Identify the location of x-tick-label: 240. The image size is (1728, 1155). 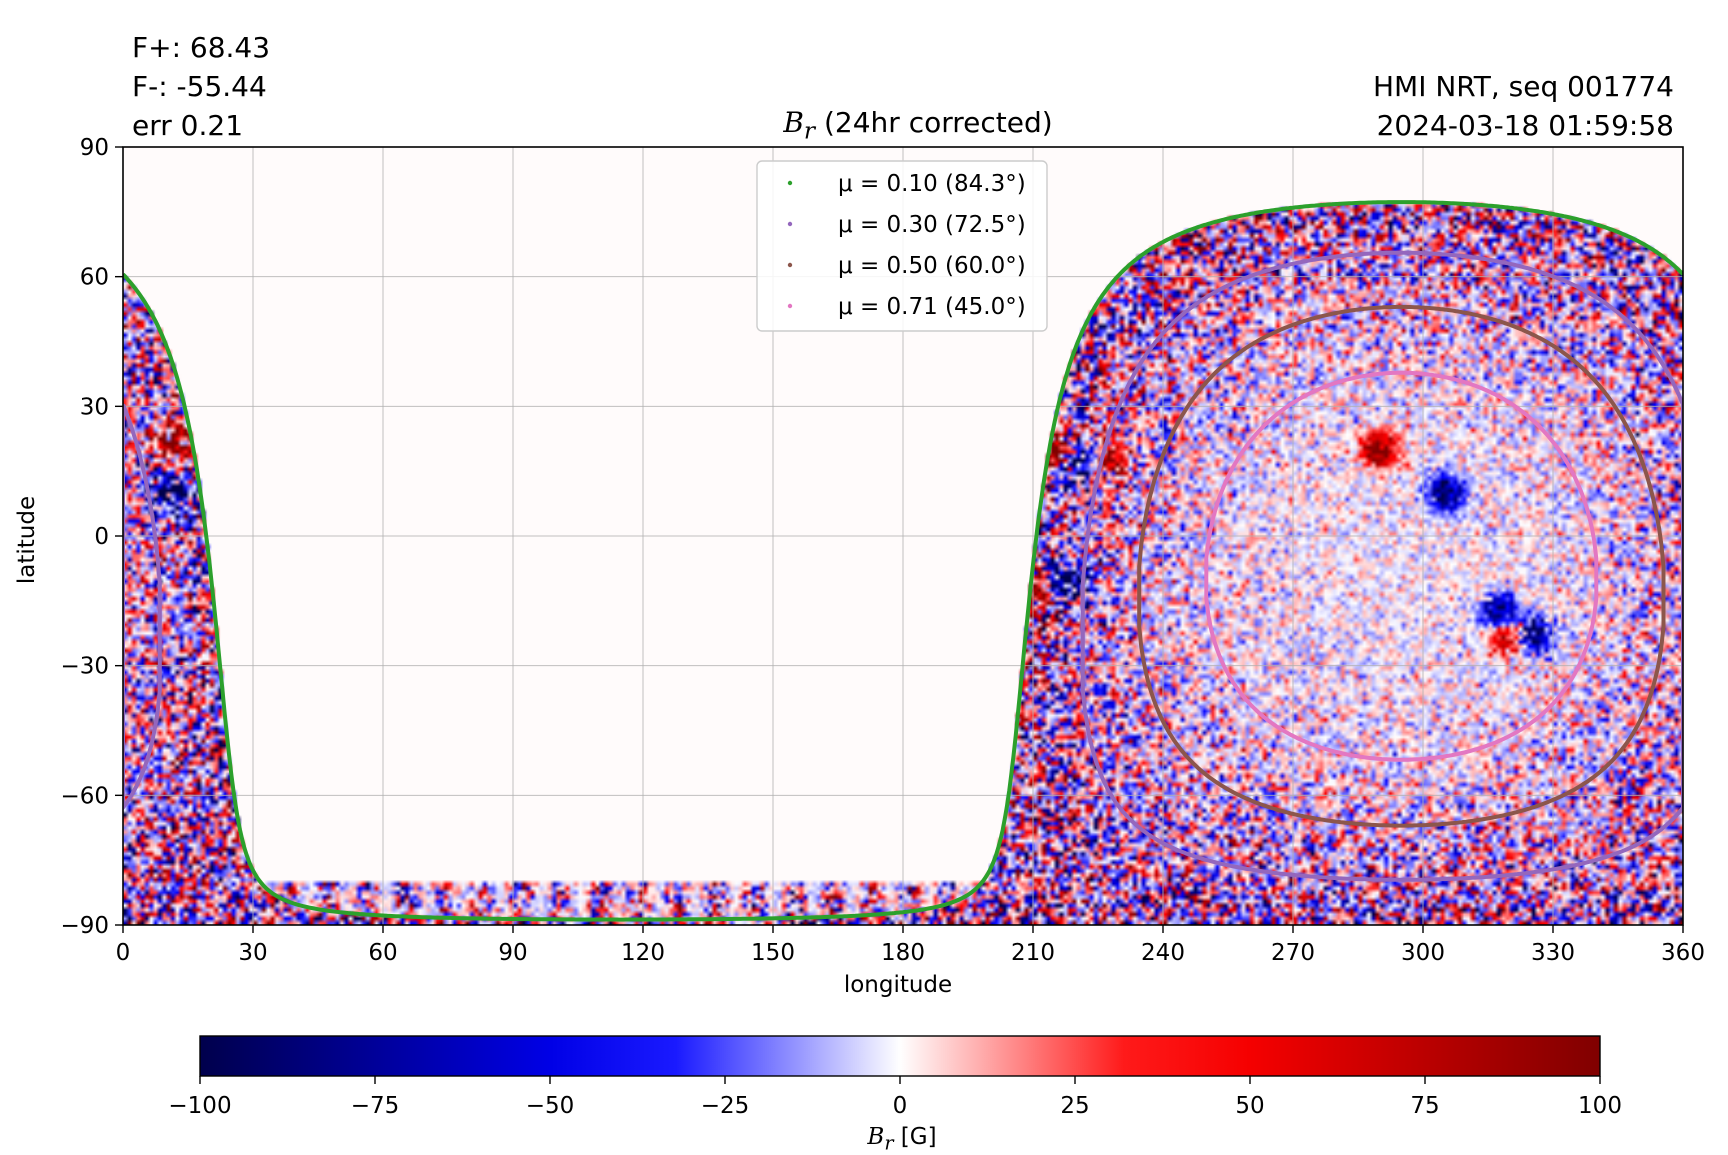
(1163, 953).